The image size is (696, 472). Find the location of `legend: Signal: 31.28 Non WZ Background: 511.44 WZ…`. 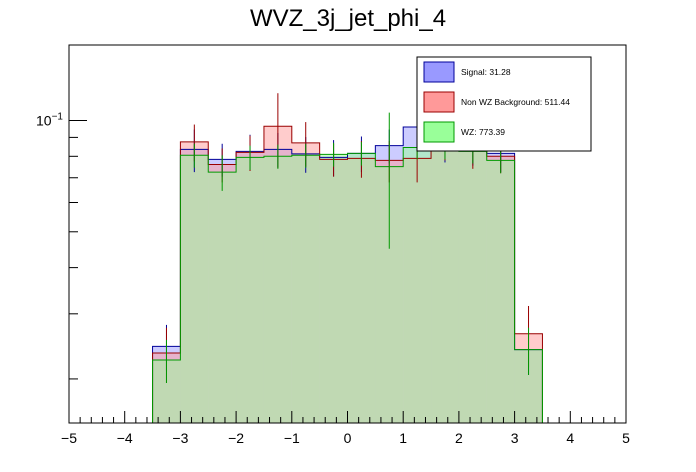

legend: Signal: 31.28 Non WZ Background: 511.44 WZ… is located at coordinates (504, 104).